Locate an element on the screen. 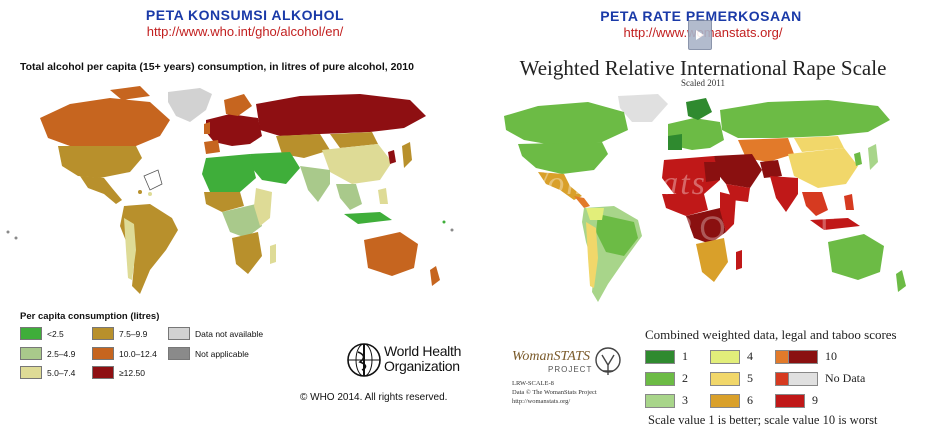 The width and height of the screenshot is (935, 436). right-legend-item: 9 is located at coordinates (796, 400).